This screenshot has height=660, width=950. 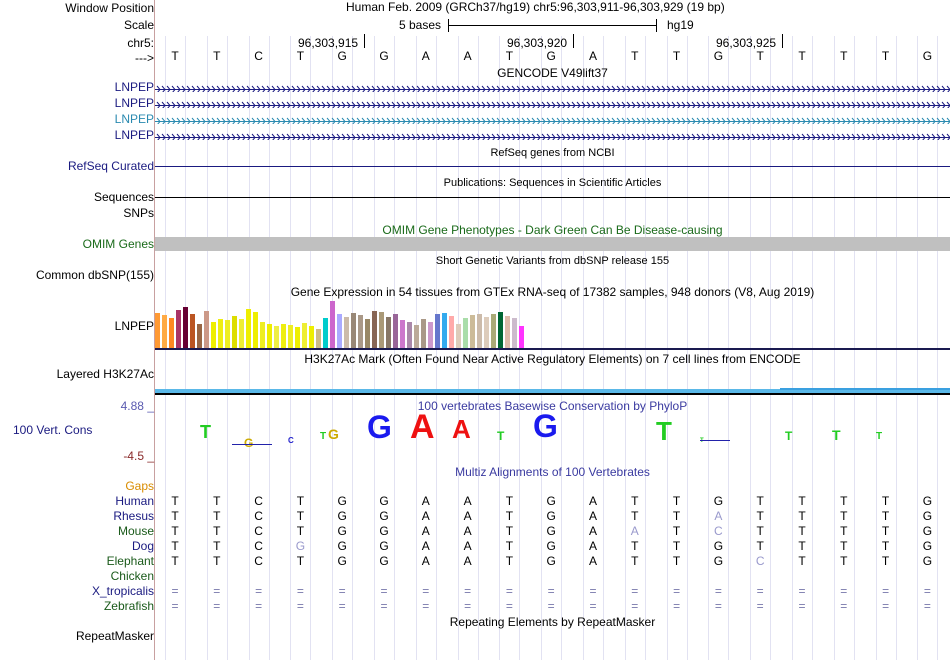 I want to click on gencode-track-label-1: LNPEP, so click(x=134, y=87).